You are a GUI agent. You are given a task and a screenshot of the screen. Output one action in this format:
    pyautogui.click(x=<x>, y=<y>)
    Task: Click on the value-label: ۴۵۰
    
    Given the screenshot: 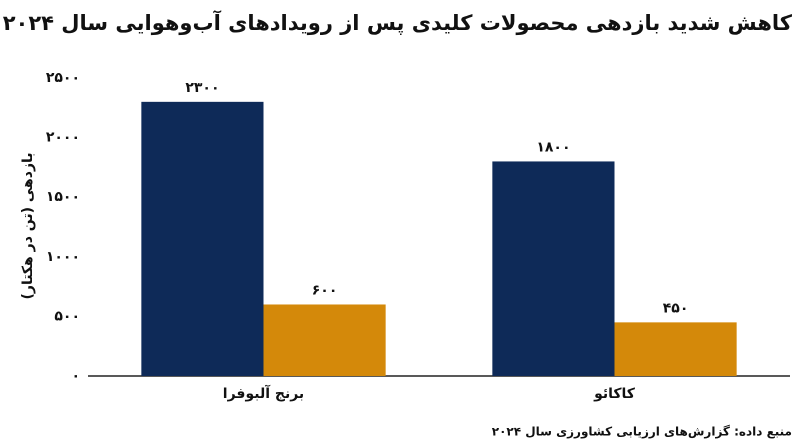 What is the action you would take?
    pyautogui.click(x=676, y=308)
    